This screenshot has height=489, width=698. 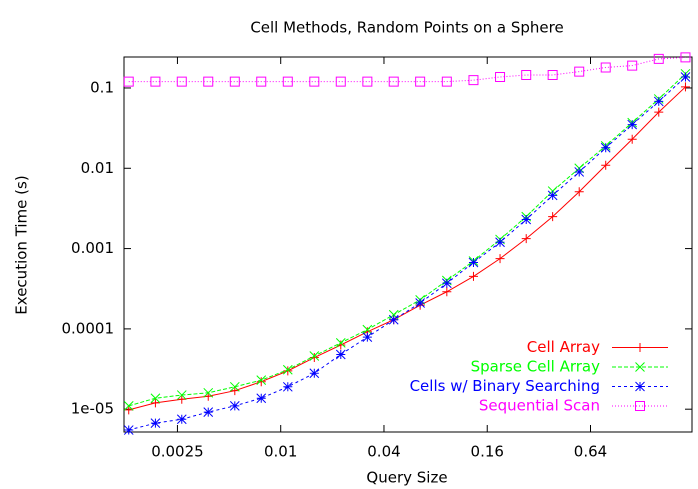 I want to click on y-tick-label: 1e-05, so click(x=92, y=409).